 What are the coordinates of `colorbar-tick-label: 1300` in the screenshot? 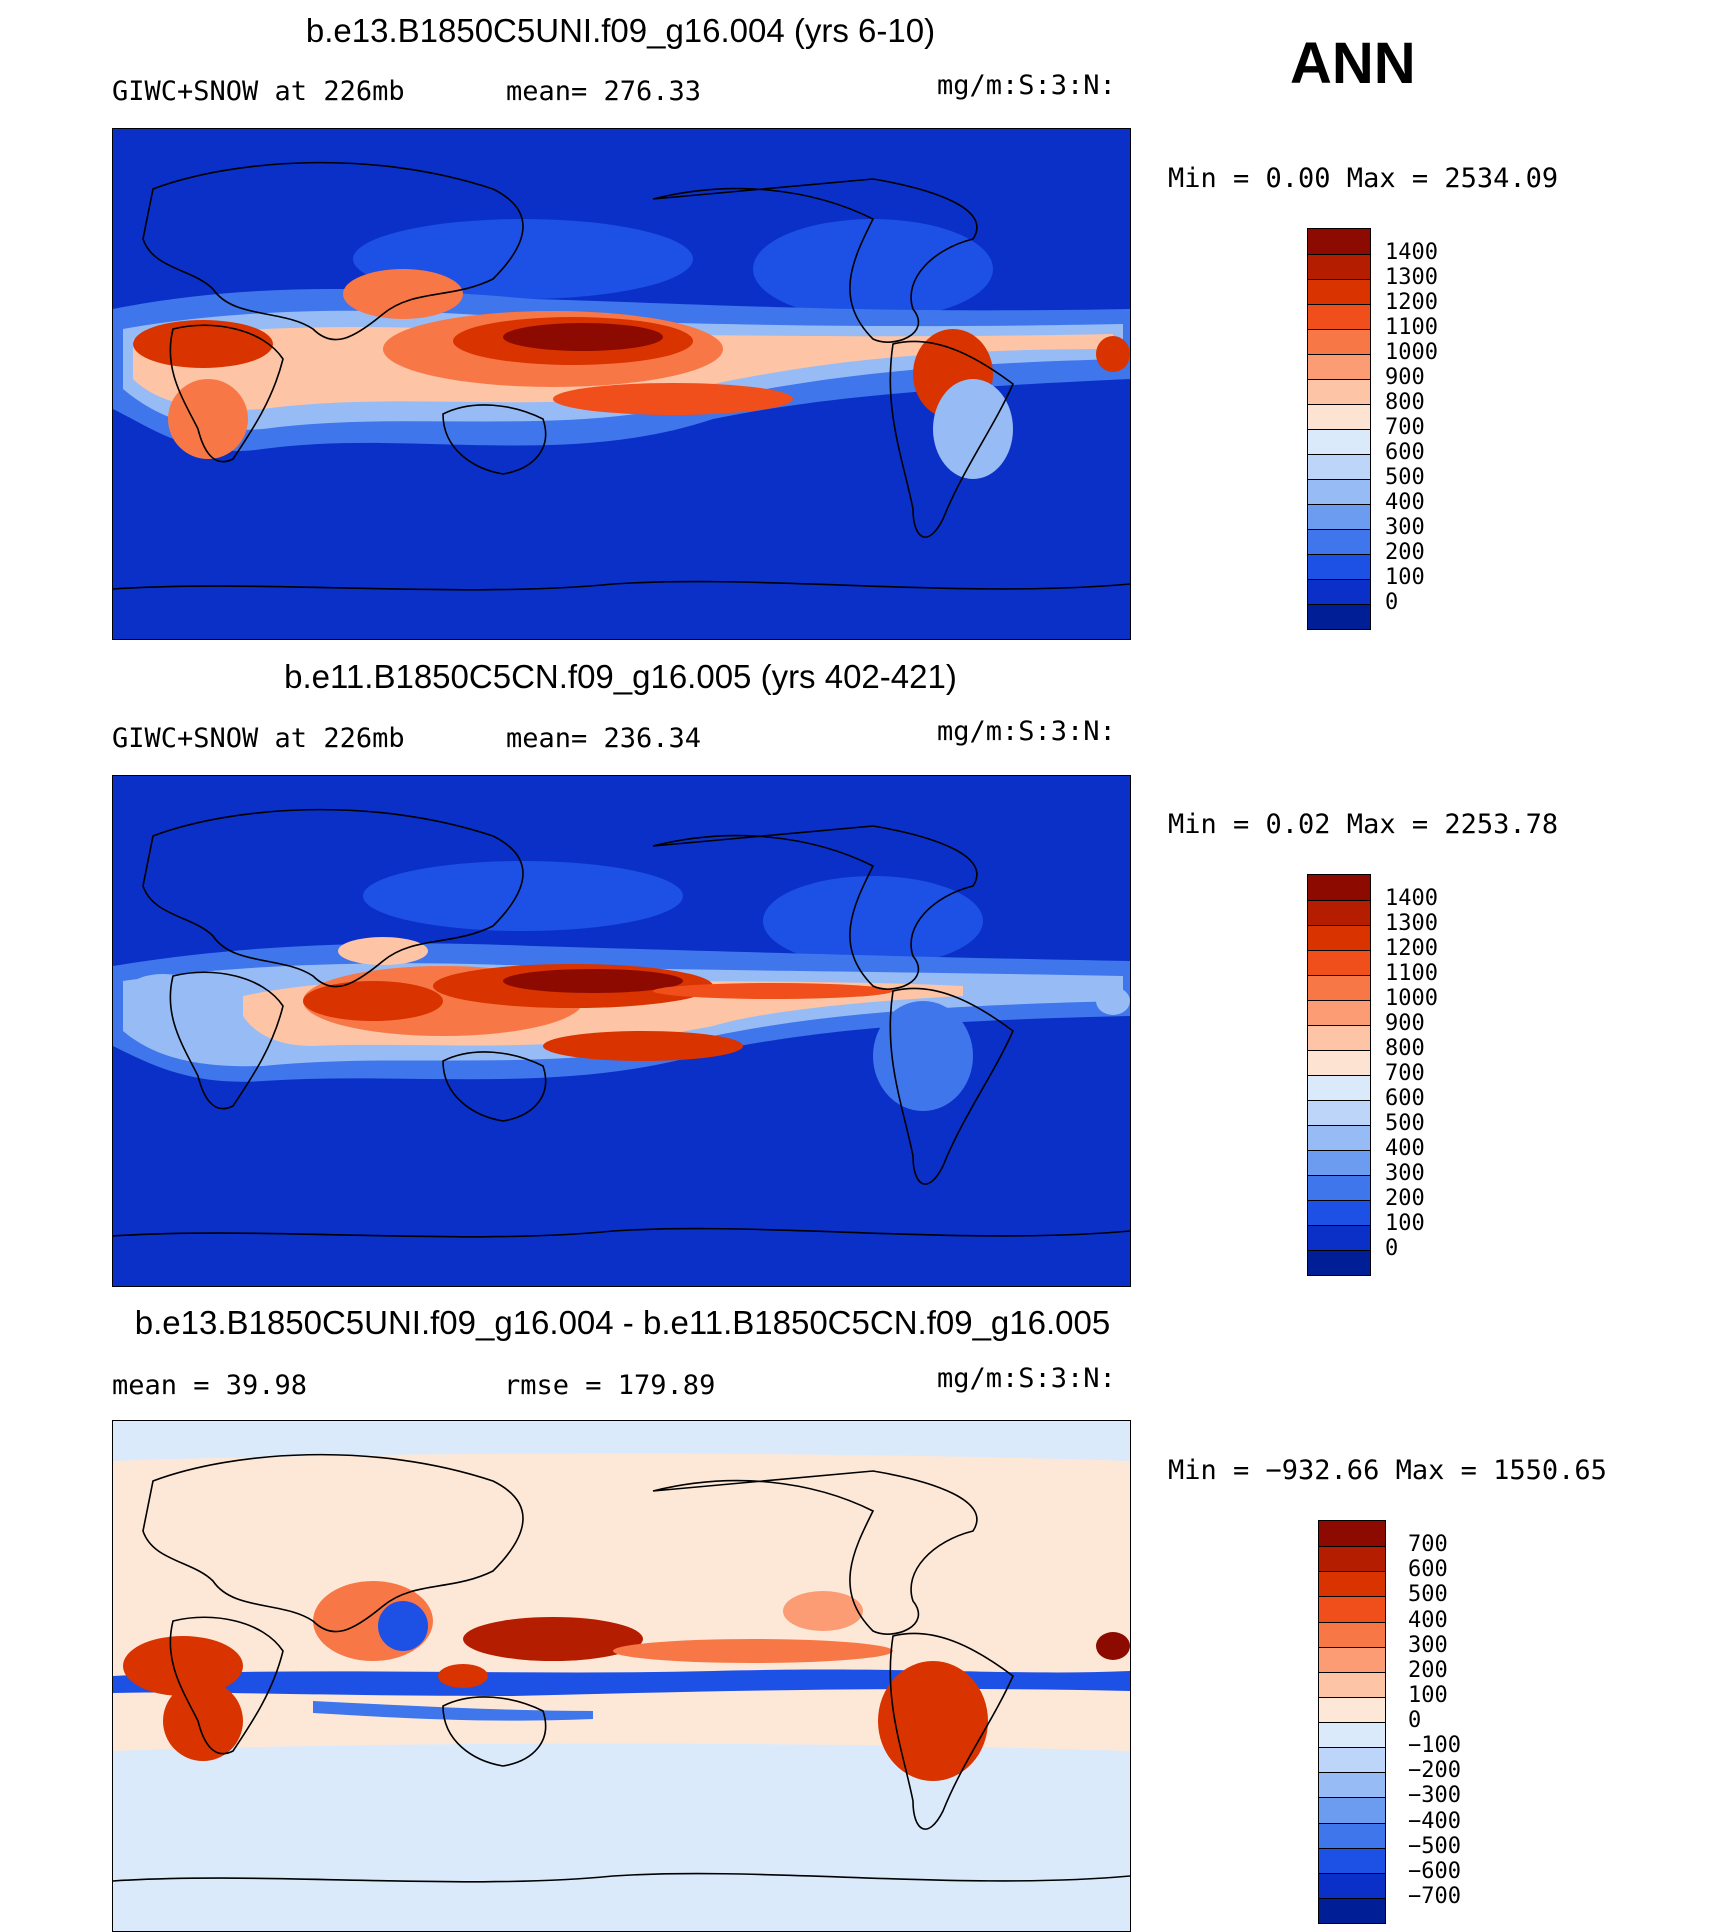 It's located at (1411, 277).